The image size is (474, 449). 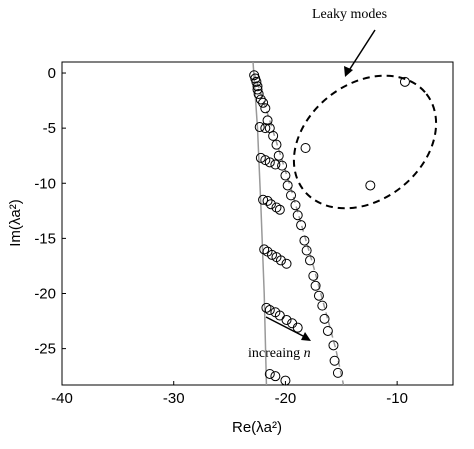 What do you see at coordinates (307, 353) in the screenshot?
I see `increasing-var: n` at bounding box center [307, 353].